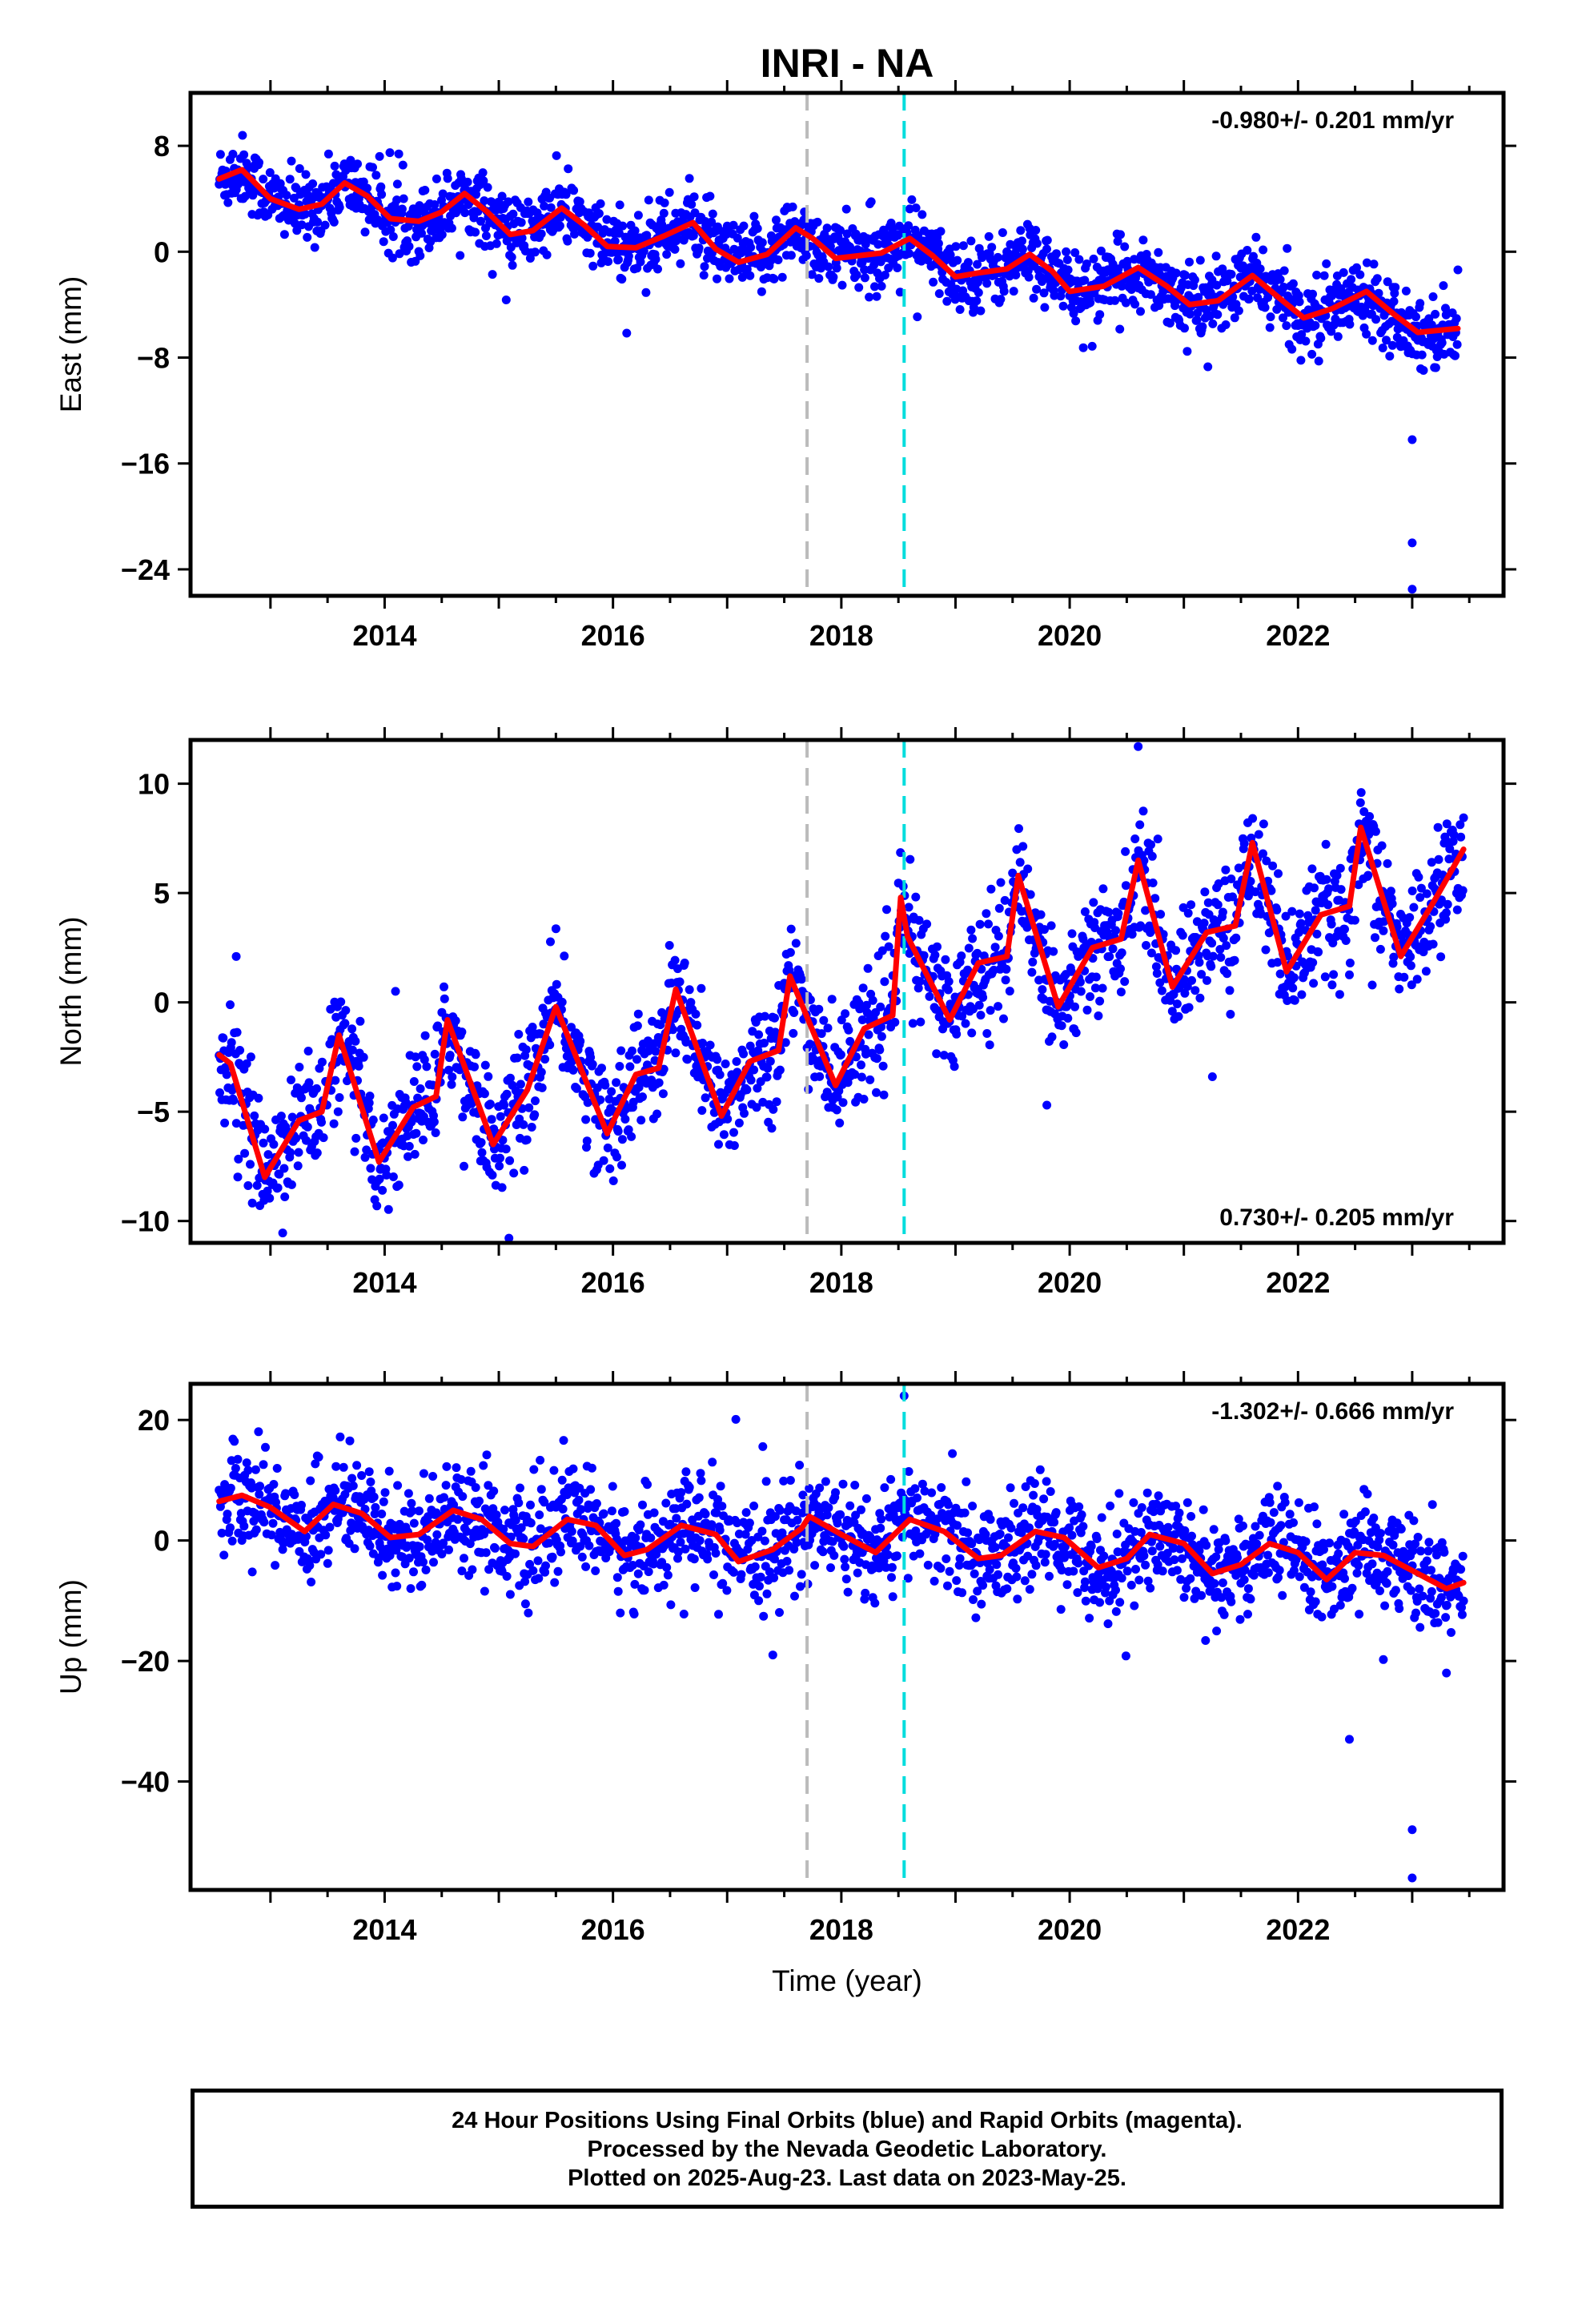 This screenshot has width=1582, height=2324. I want to click on y-tick-label: −16, so click(145, 464).